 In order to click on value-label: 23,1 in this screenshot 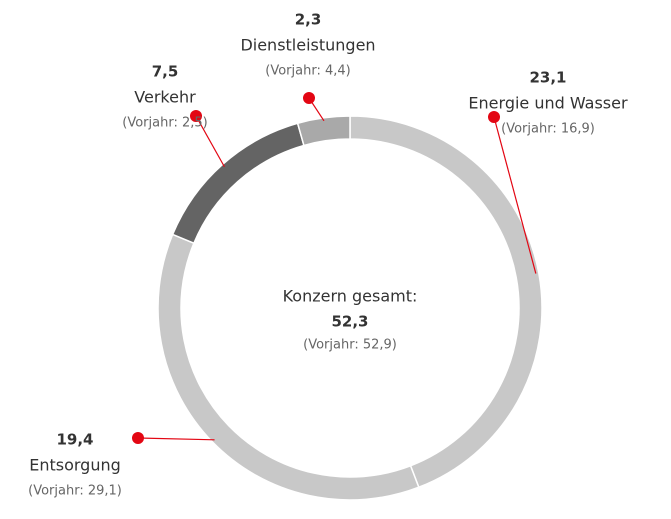, I will do `click(547, 78)`.